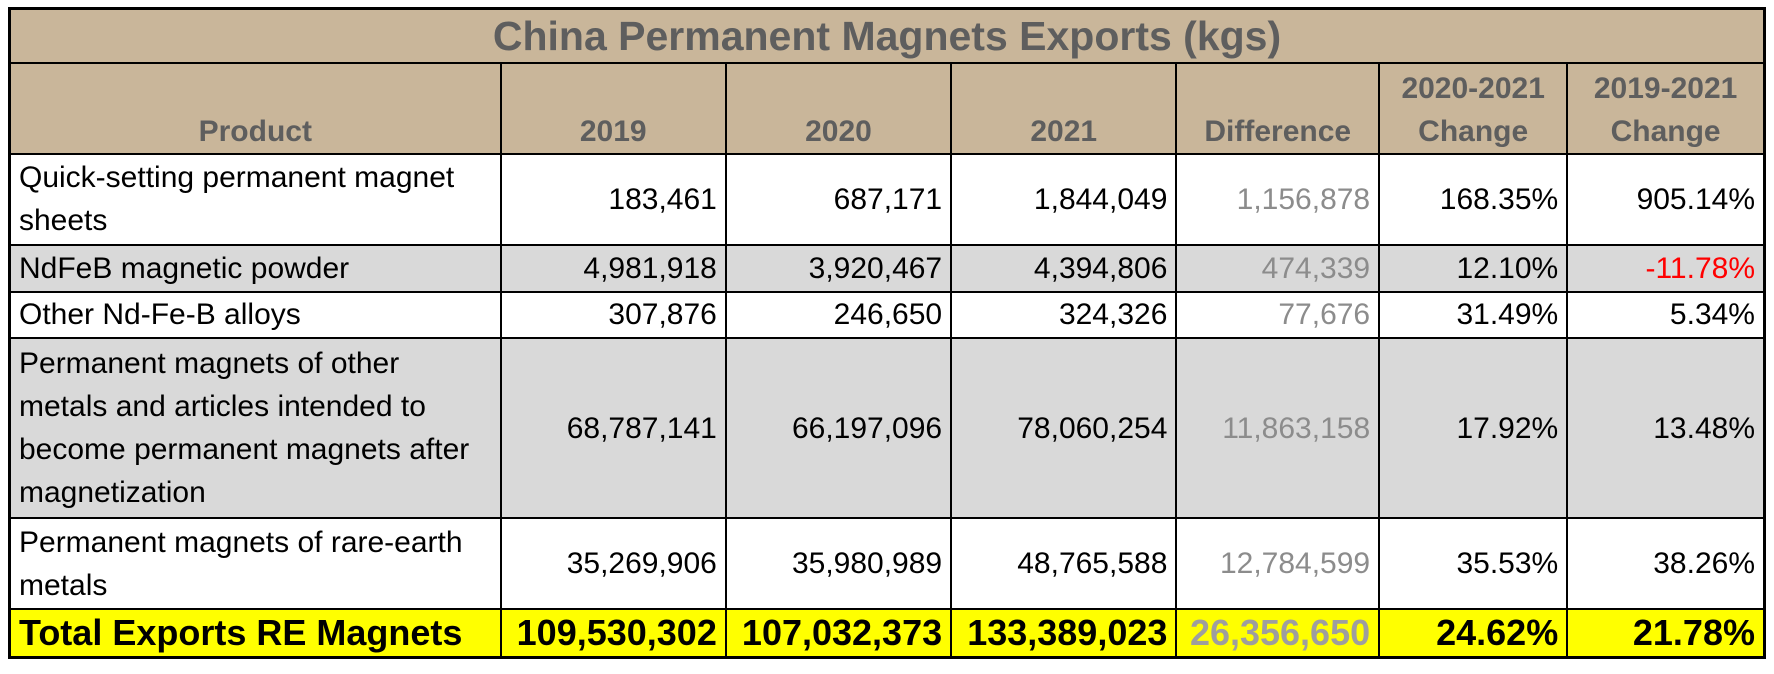 Image resolution: width=1774 pixels, height=674 pixels. Describe the element at coordinates (1278, 199) in the screenshot. I see `value-difference: 1,156,878` at that location.